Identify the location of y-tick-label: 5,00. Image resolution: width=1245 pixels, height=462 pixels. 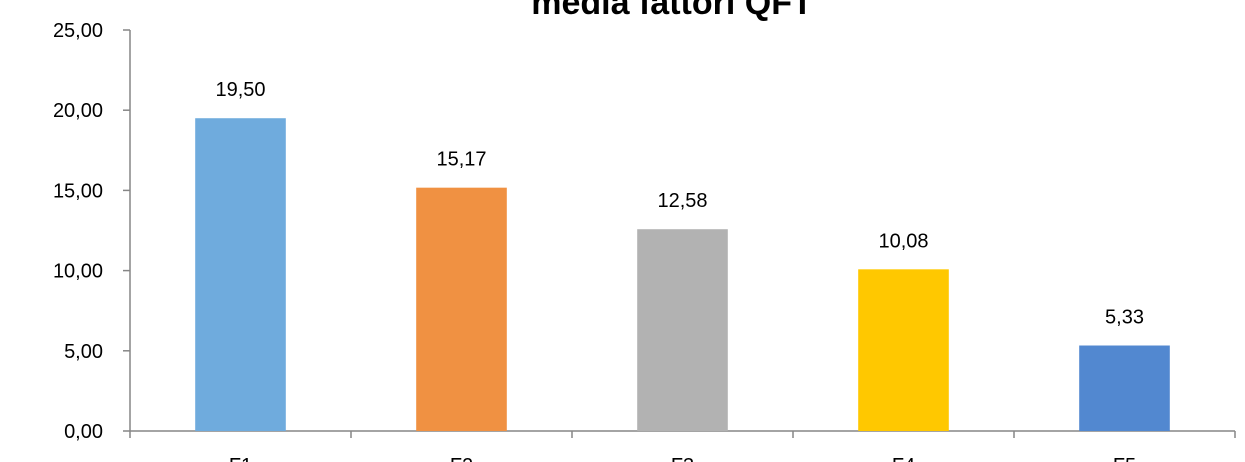
(83, 352).